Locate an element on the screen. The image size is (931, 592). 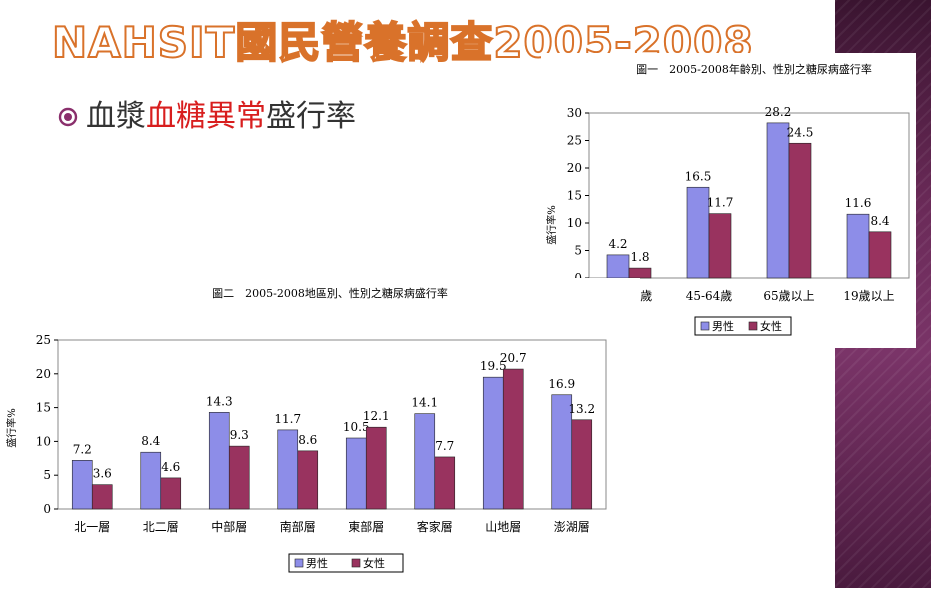
chart-age-title: 圖一 2005-2008年齡別、性別之糖尿病盛行率 is located at coordinates (754, 69).